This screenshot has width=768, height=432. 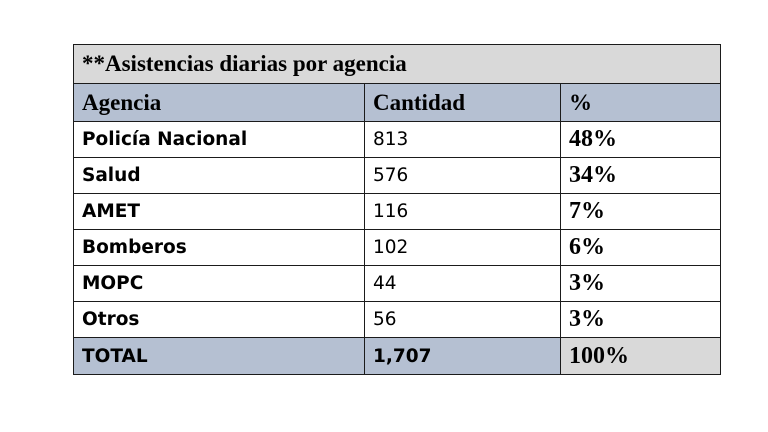 I want to click on table-header-row: Agencia Cantidad %, so click(x=397, y=102).